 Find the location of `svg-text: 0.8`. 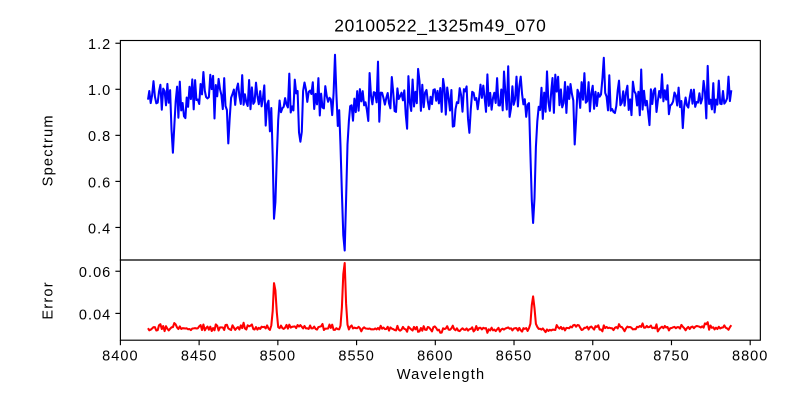

svg-text: 0.8 is located at coordinates (99, 137).